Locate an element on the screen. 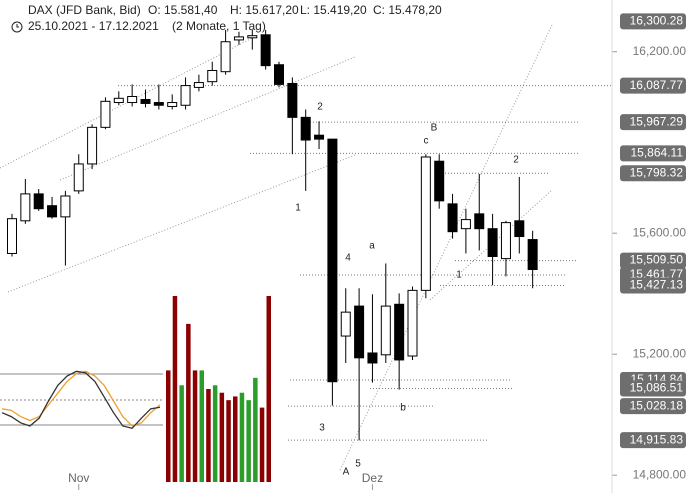 Image resolution: width=694 pixels, height=493 pixels. high: H: 15.617,20 is located at coordinates (264, 10).